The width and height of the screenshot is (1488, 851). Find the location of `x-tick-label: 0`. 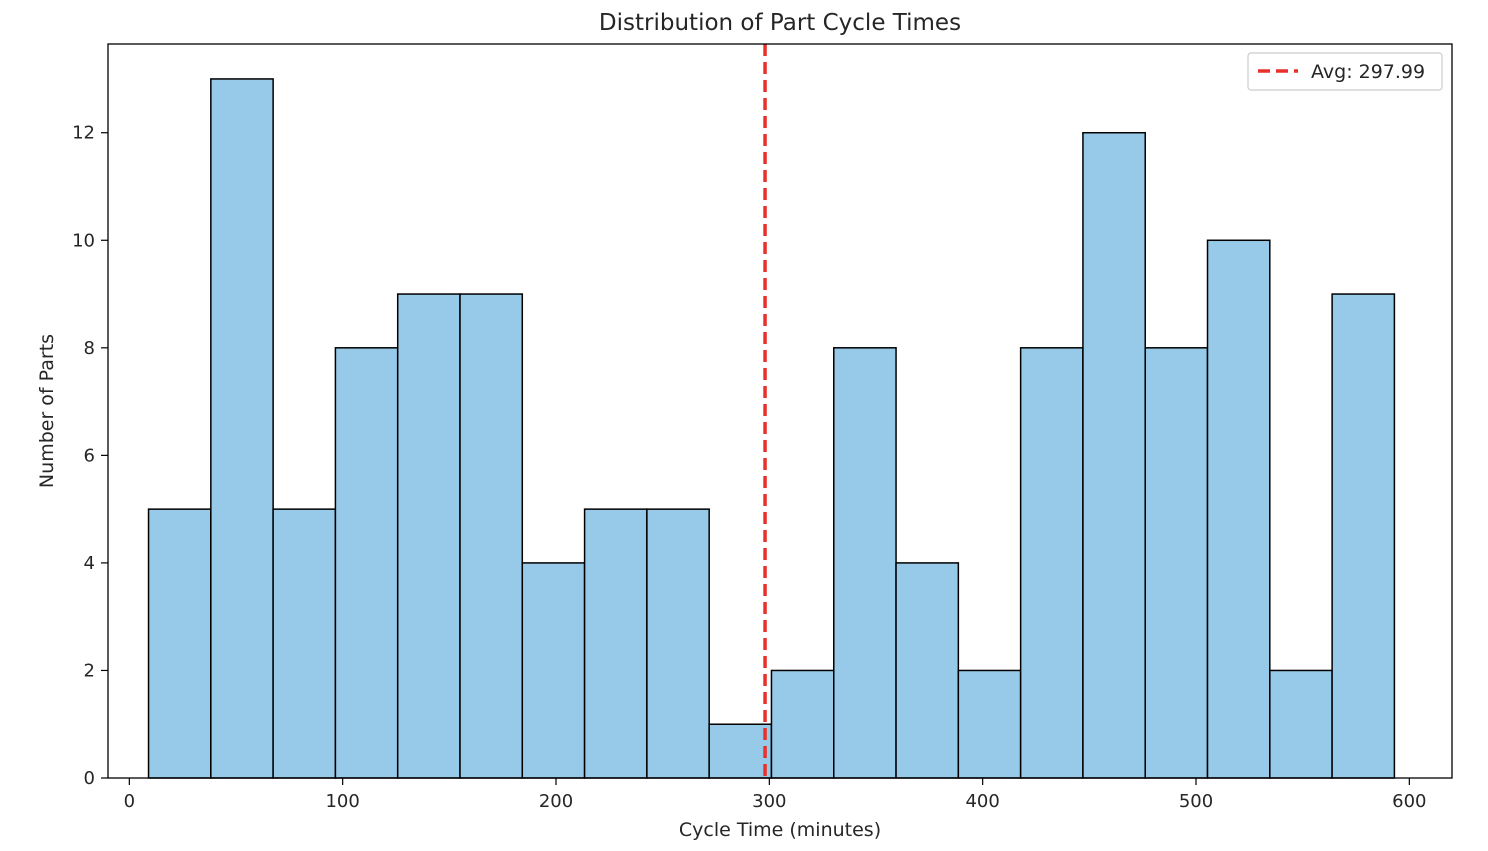

x-tick-label: 0 is located at coordinates (129, 801).